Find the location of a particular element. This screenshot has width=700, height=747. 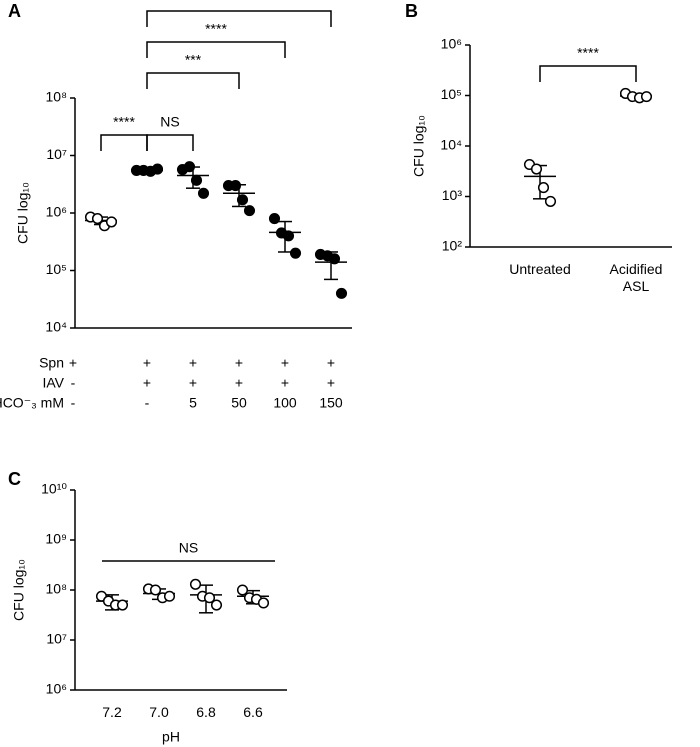

y-tick-label: 10¹⁰ is located at coordinates (54, 489).